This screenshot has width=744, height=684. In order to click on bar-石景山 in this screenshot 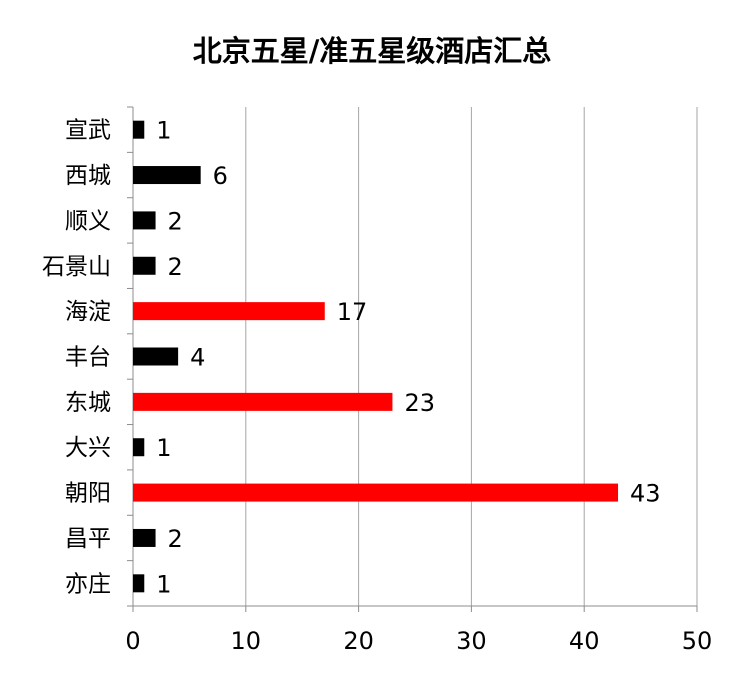, I will do `click(144, 265)`.